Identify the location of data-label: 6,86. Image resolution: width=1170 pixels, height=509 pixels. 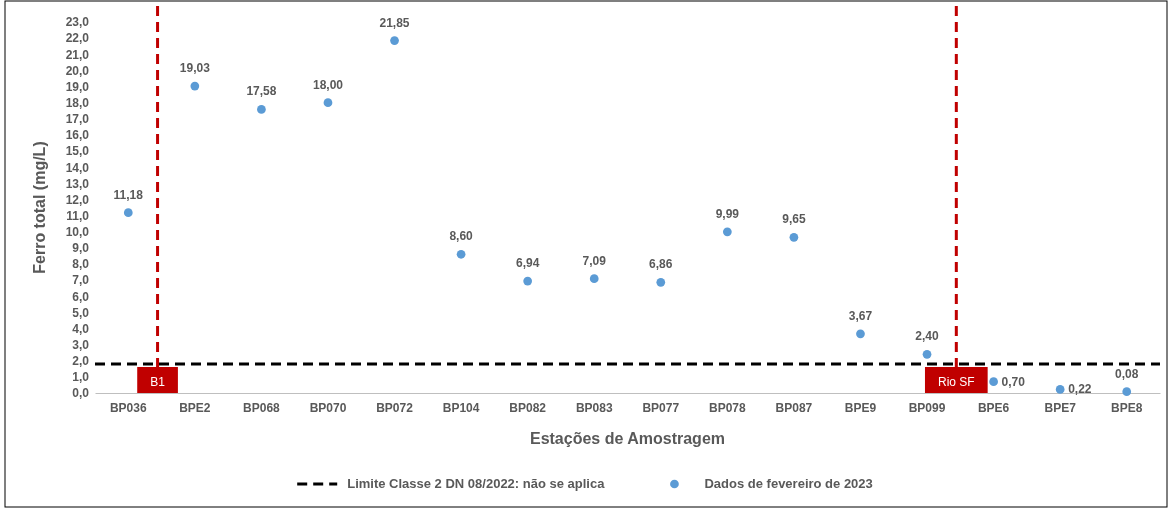
(661, 264).